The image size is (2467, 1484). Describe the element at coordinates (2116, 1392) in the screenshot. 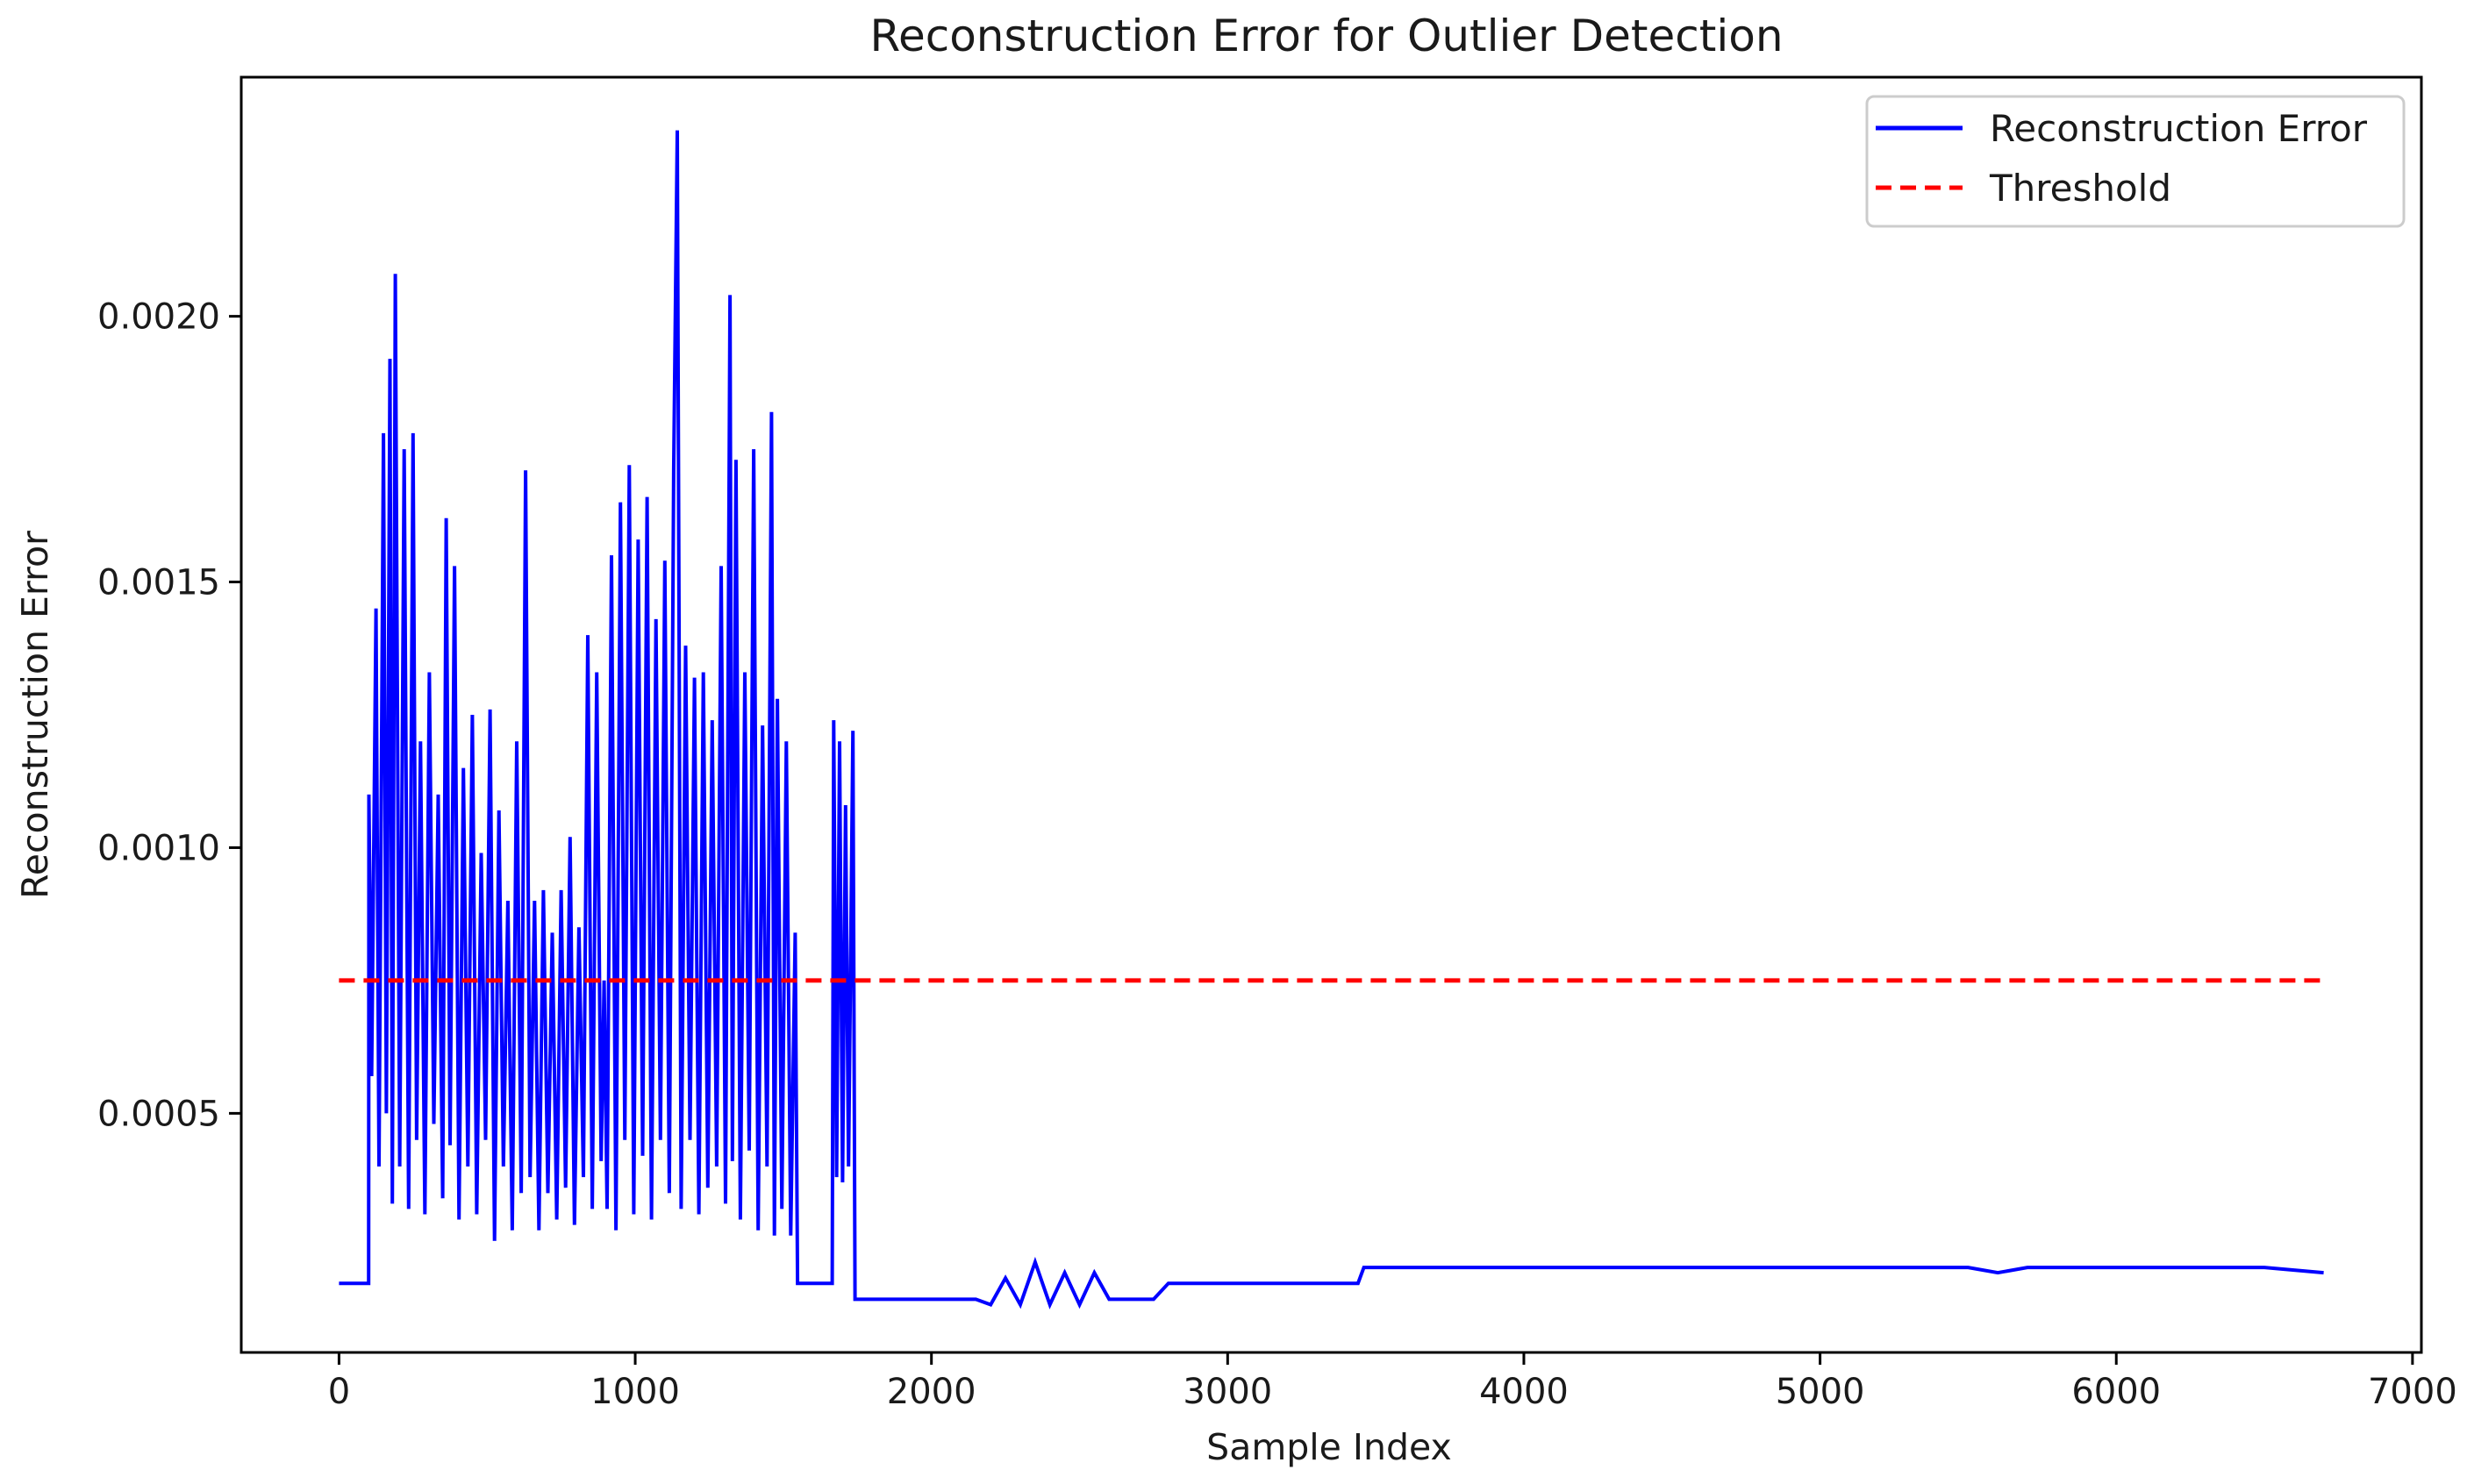

I see `x-tick-label-6000: 6000` at that location.